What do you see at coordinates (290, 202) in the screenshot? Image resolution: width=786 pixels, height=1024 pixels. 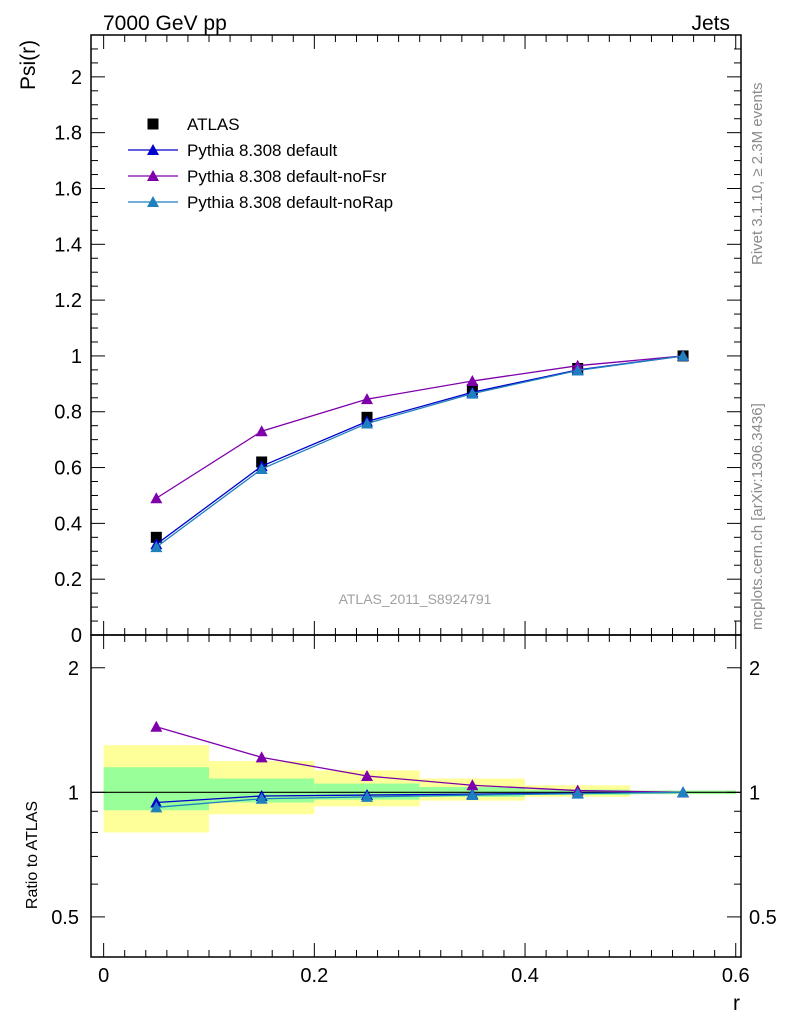 I see `legend-label: Pythia 8.308 default-noRap` at bounding box center [290, 202].